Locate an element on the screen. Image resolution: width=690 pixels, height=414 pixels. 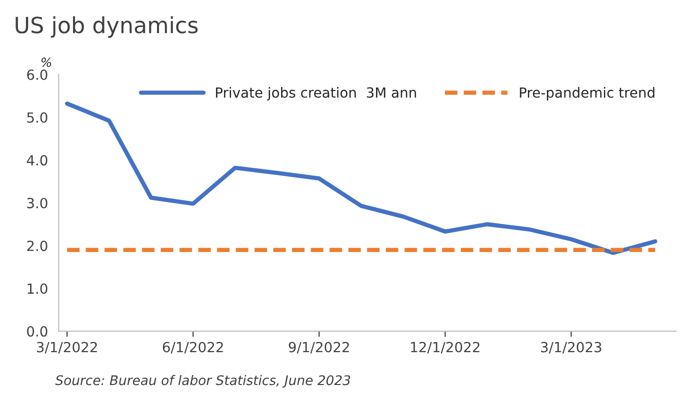
source-note: Source: Bureau of labor Statistics, June 2023 is located at coordinates (202, 381).